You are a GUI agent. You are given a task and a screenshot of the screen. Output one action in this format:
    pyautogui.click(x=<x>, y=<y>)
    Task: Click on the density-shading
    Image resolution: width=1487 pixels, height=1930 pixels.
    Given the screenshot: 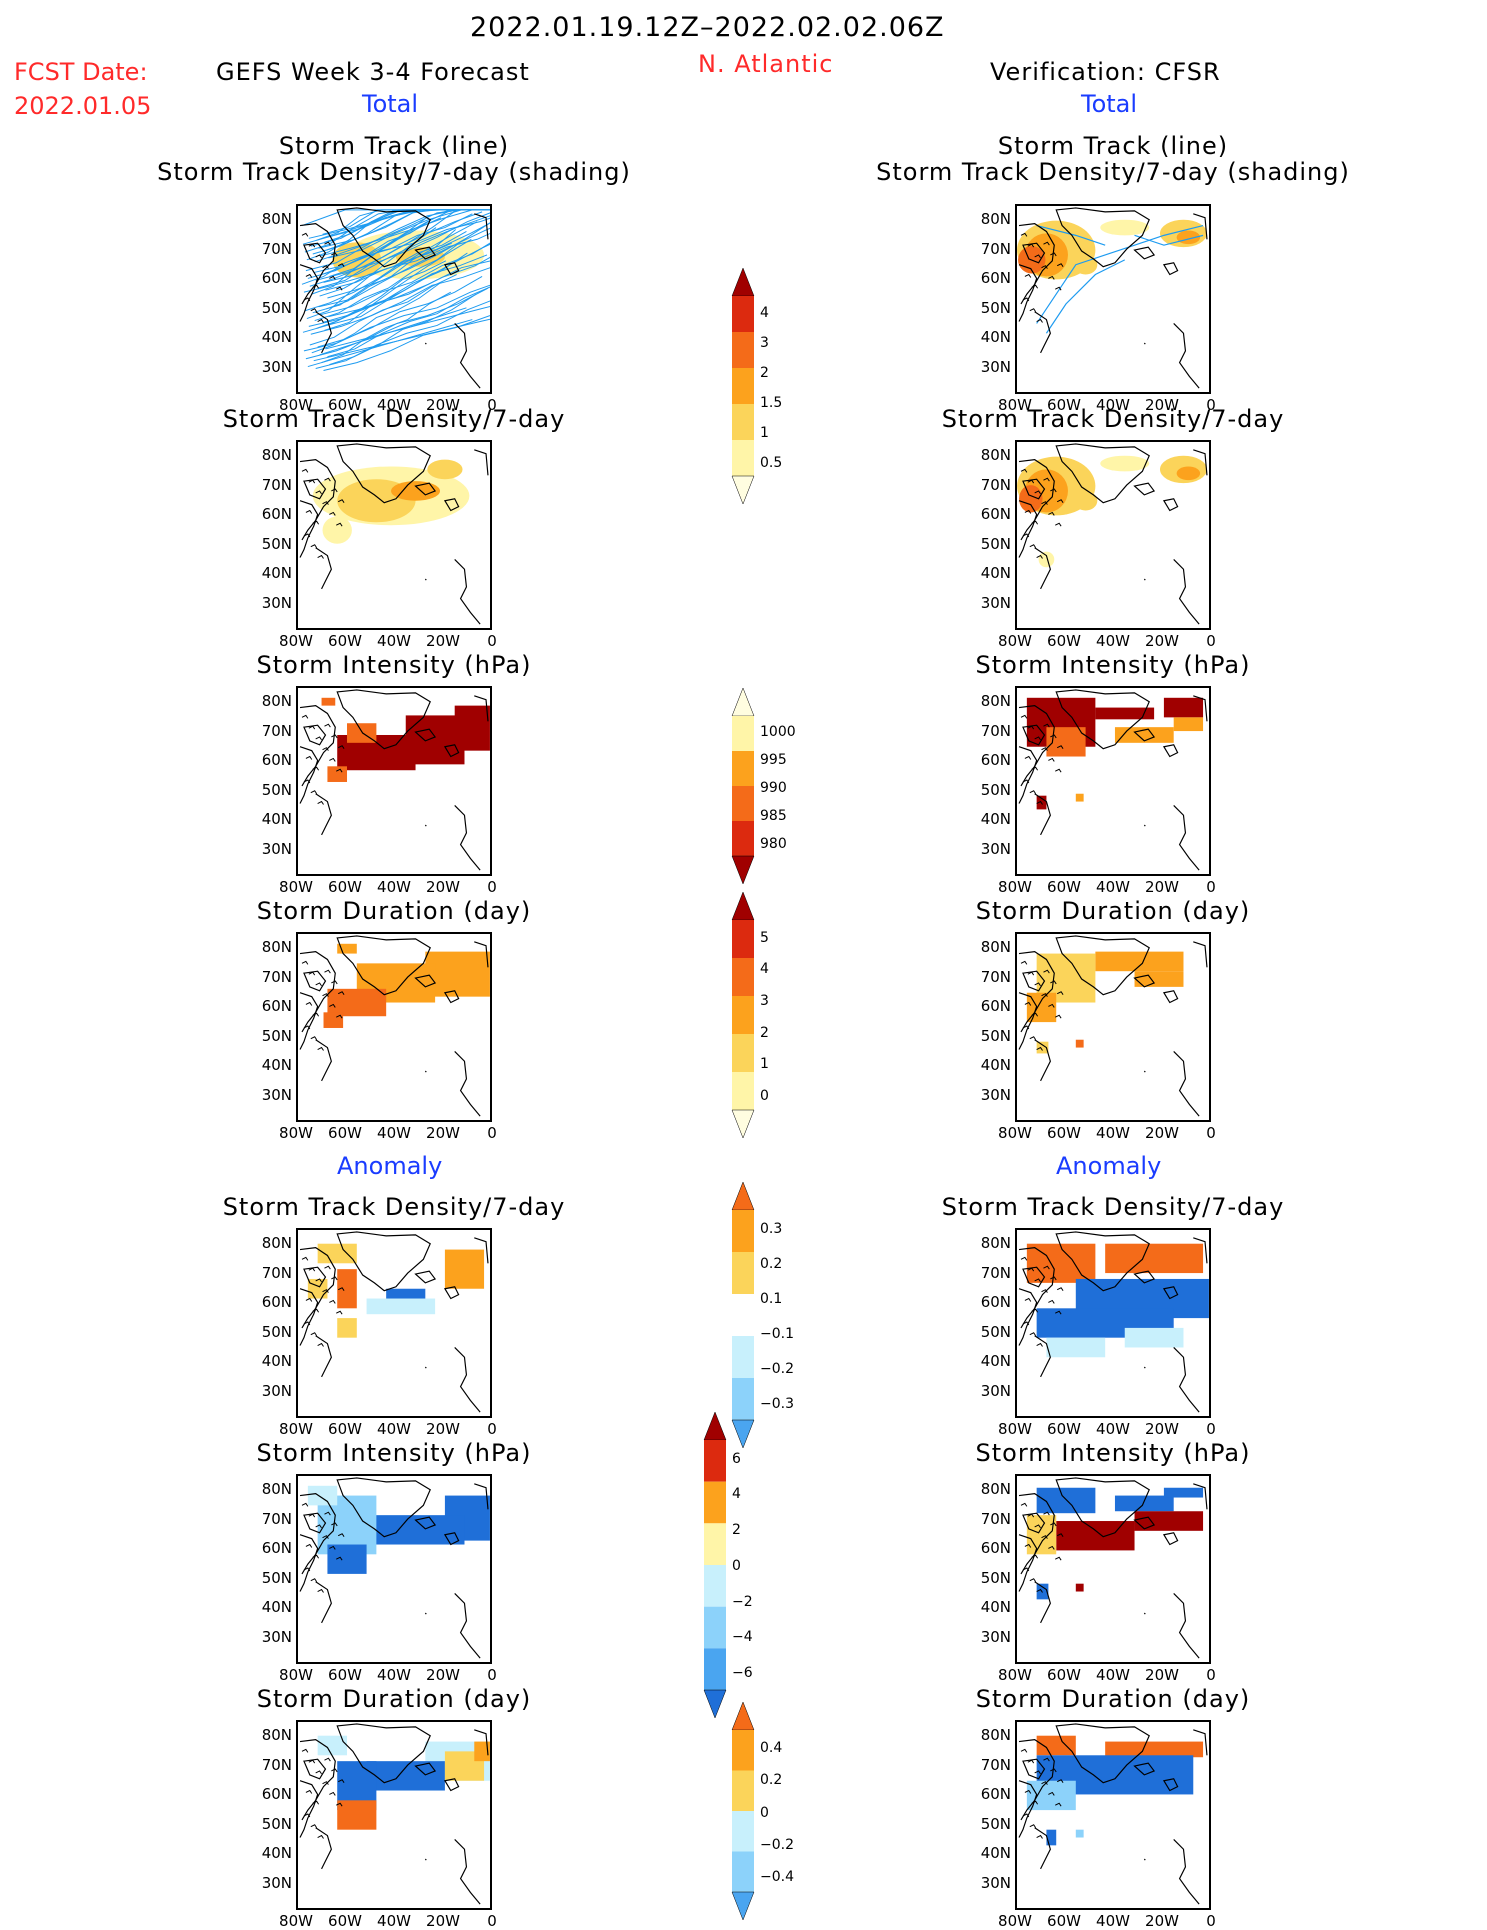 What is the action you would take?
    pyautogui.click(x=445, y=469)
    